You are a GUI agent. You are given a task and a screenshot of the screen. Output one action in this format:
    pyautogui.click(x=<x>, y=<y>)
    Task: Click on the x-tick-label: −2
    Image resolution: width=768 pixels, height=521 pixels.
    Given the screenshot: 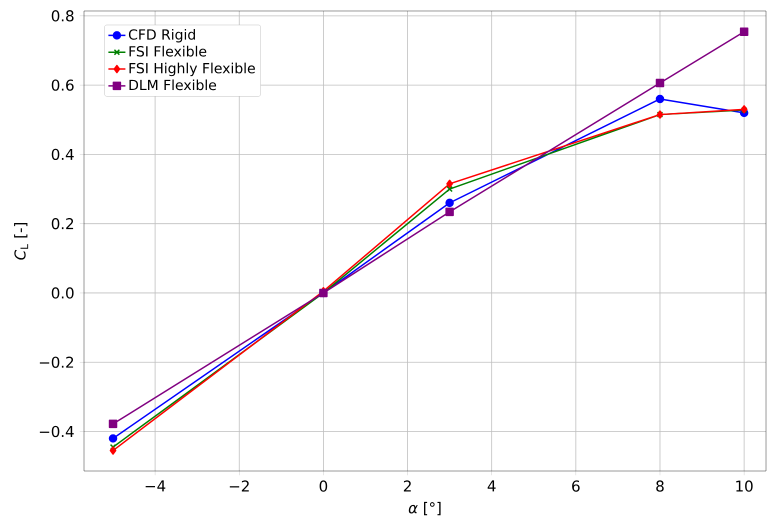 What is the action you would take?
    pyautogui.click(x=239, y=486)
    